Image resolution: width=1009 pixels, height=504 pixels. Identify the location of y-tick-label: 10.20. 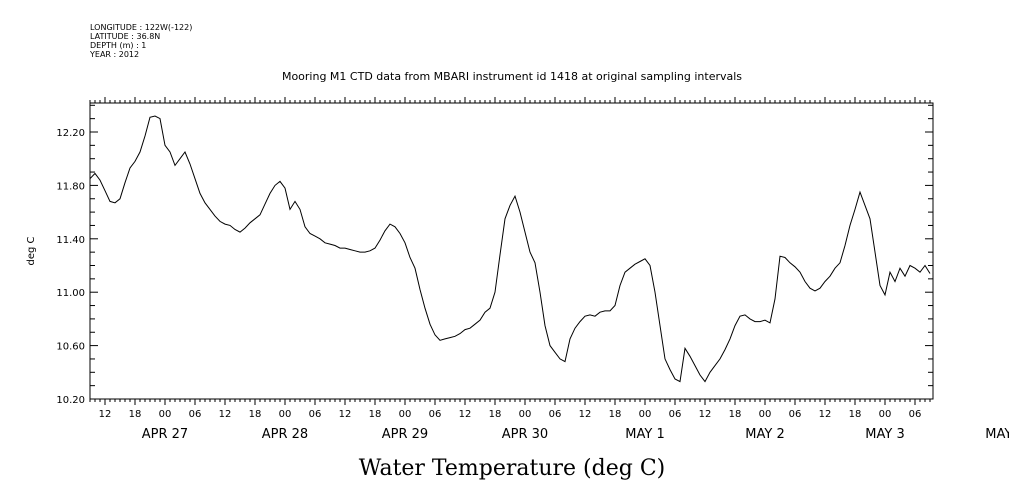
(70, 400).